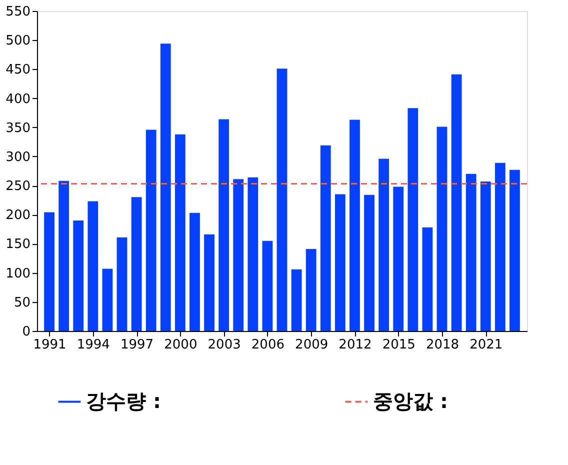 The height and width of the screenshot is (465, 568). Describe the element at coordinates (18, 244) in the screenshot. I see `y-tick-label: 150` at that location.